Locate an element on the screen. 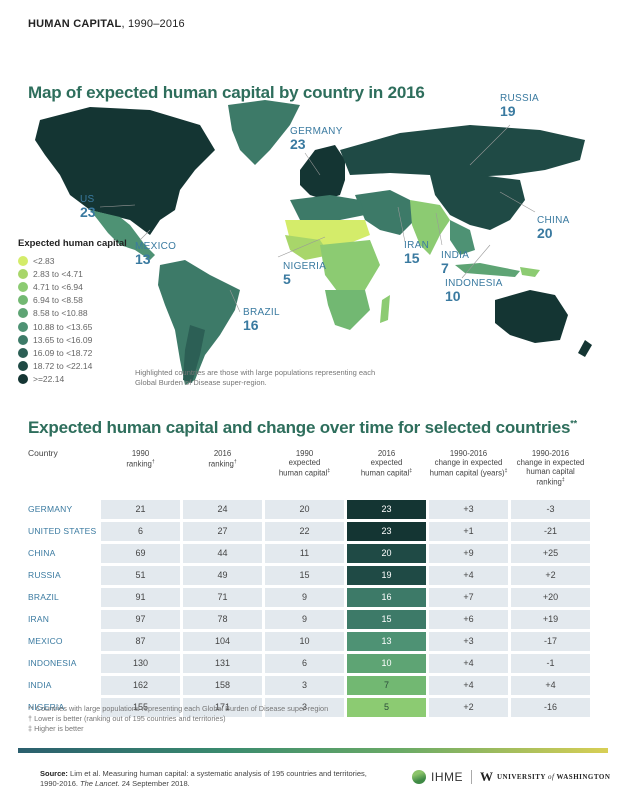  cell-rank1990: 87 is located at coordinates (140, 641).